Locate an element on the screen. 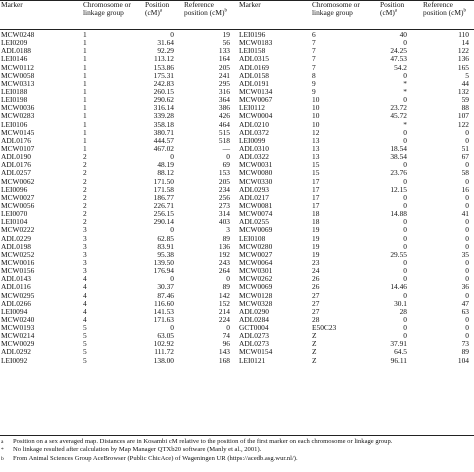  table-row: MCW0262 26 0 0 is located at coordinates (356, 279).